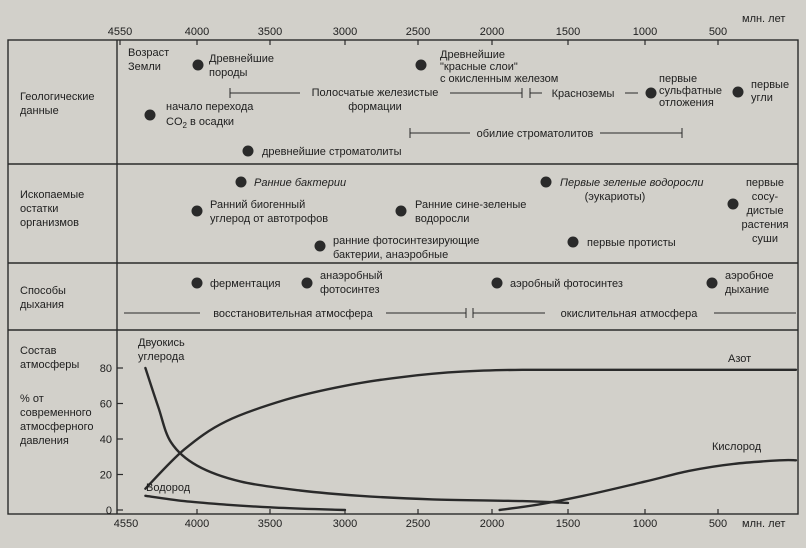 This screenshot has width=806, height=548. I want to click on co2-sediment-label: CO2 в осадки, so click(200, 123).